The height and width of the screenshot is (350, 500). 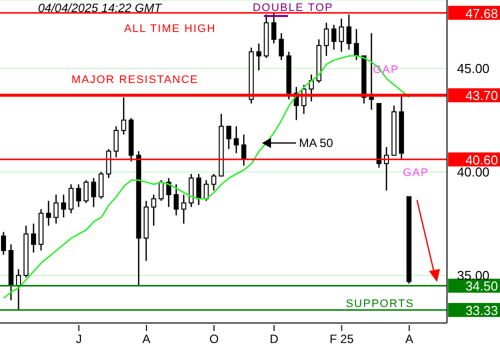 I want to click on x-tick-label: F 25, so click(x=342, y=339).